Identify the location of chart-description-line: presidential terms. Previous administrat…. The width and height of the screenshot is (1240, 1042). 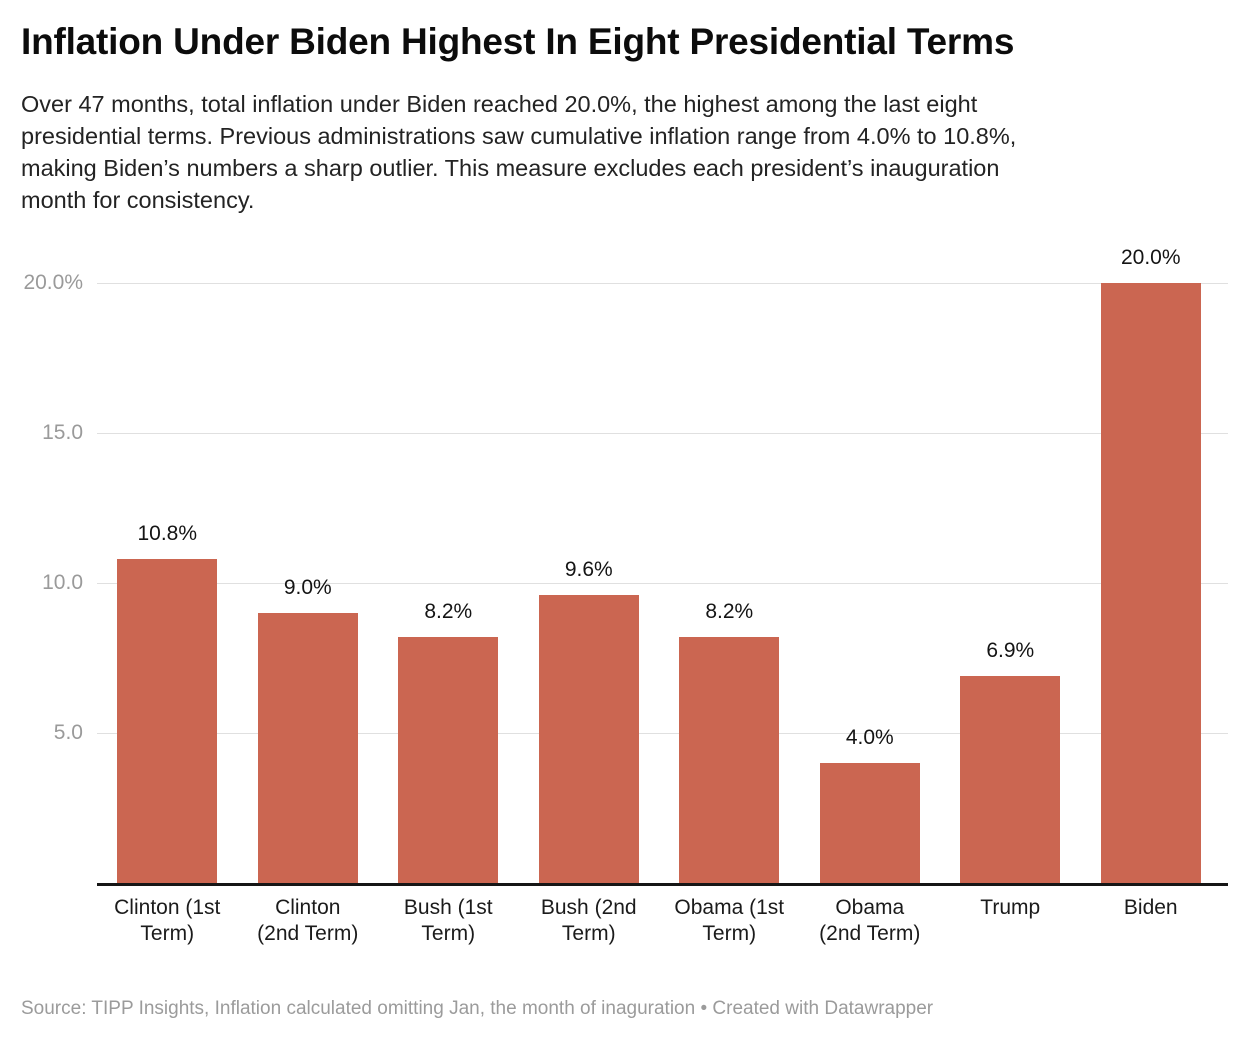
(519, 136).